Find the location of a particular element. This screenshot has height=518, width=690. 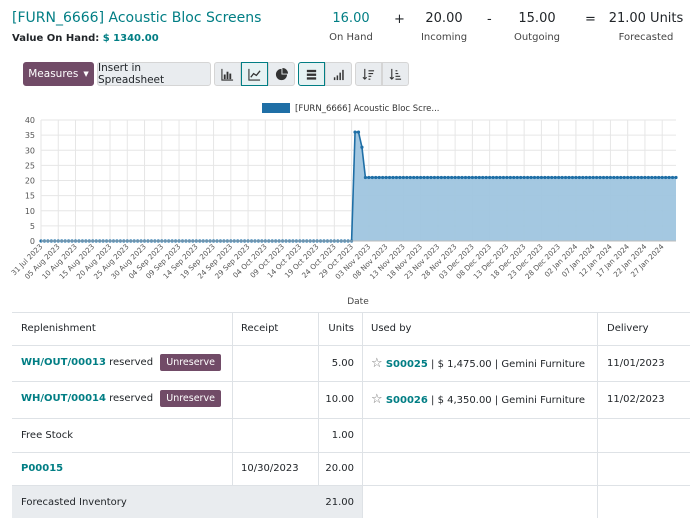

reserved-text: reserved is located at coordinates (131, 362).